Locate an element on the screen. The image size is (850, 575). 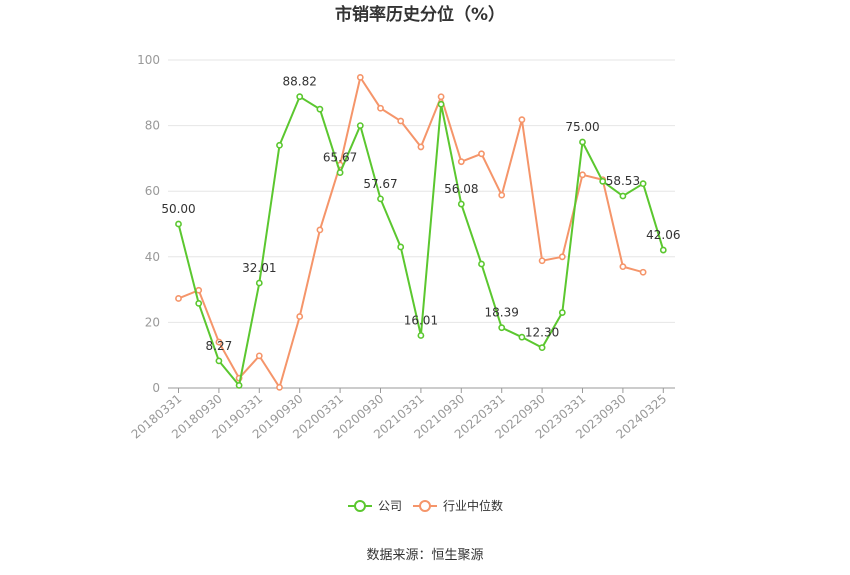
data-label: 18.39 is located at coordinates (502, 313).